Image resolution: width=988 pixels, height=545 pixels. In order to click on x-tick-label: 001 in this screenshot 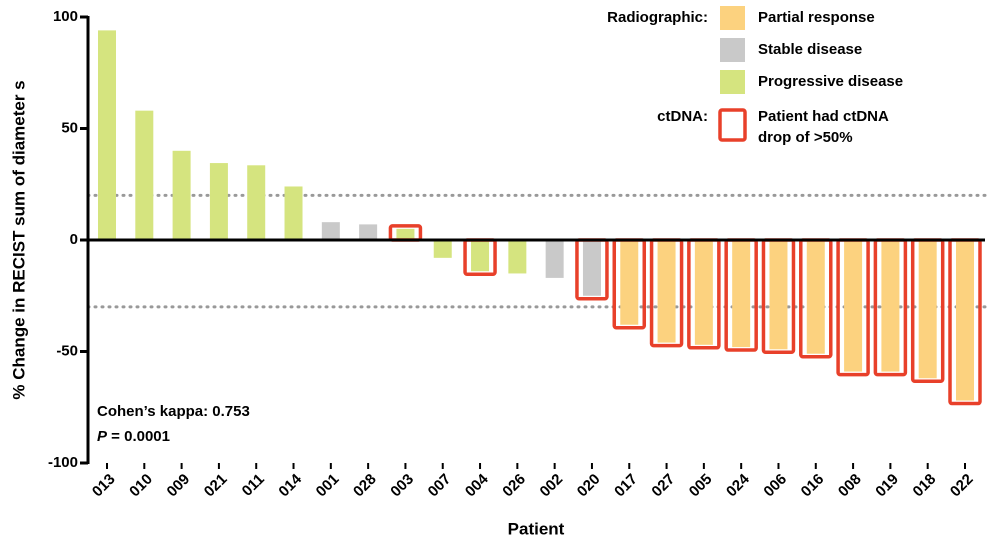, I will do `click(328, 486)`.